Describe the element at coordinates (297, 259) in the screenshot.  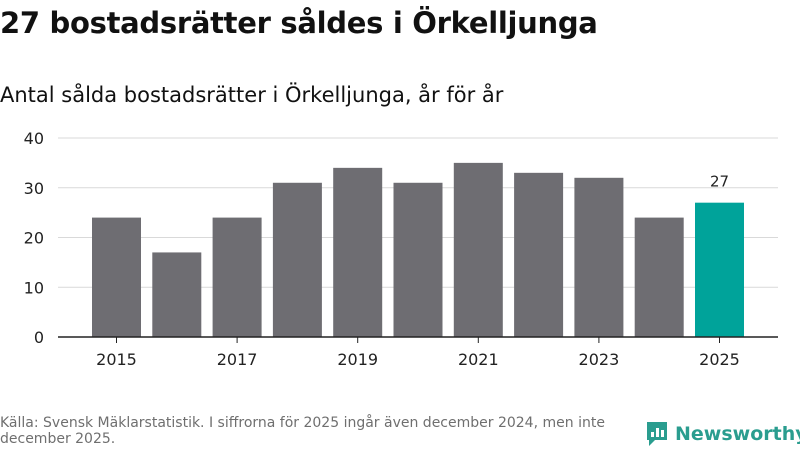
I see `bar-2018` at that location.